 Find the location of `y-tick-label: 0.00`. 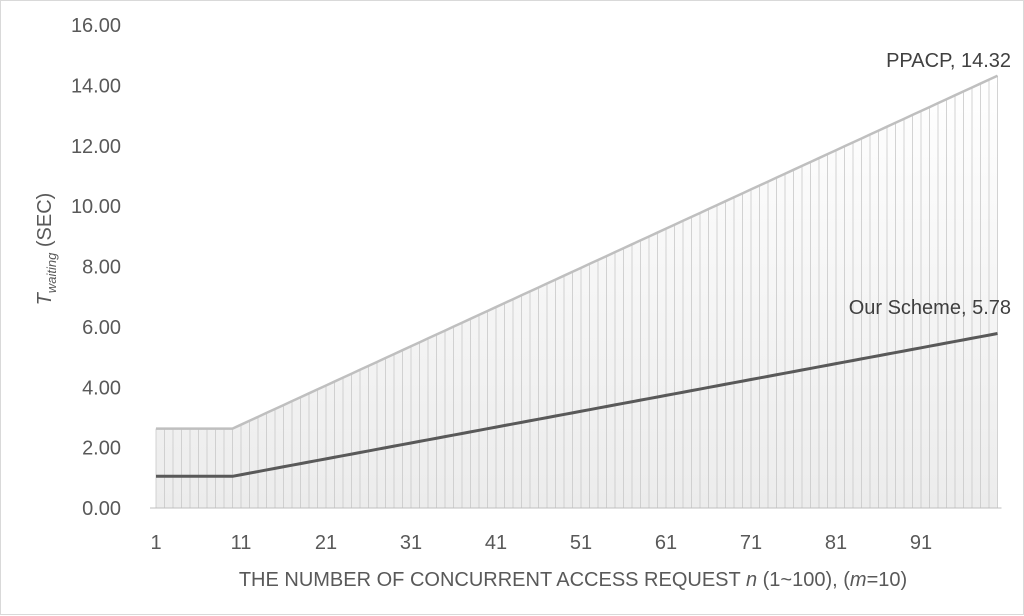

y-tick-label: 0.00 is located at coordinates (101, 509).